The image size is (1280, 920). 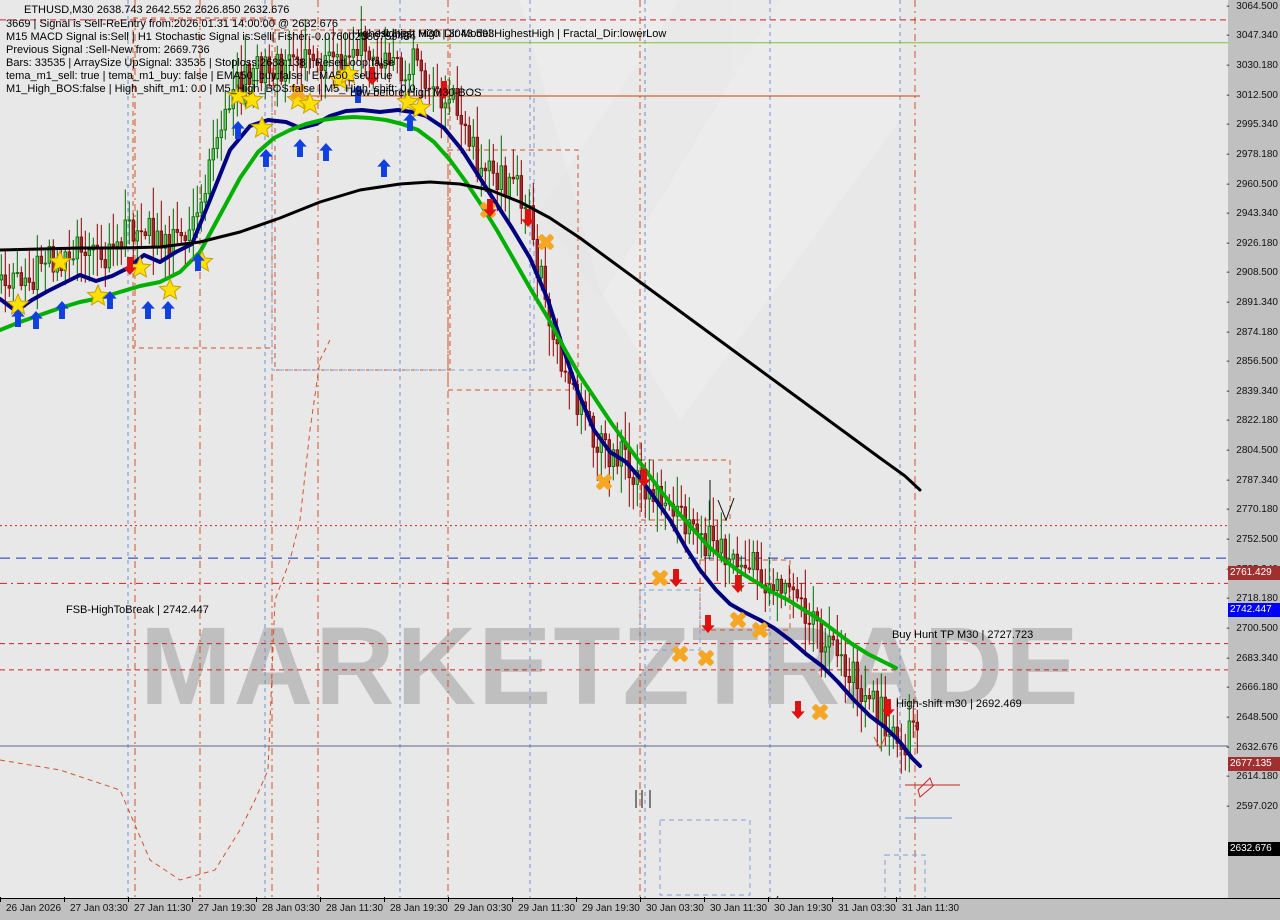 What do you see at coordinates (1252, 420) in the screenshot?
I see `price-tick: 2822.180-` at bounding box center [1252, 420].